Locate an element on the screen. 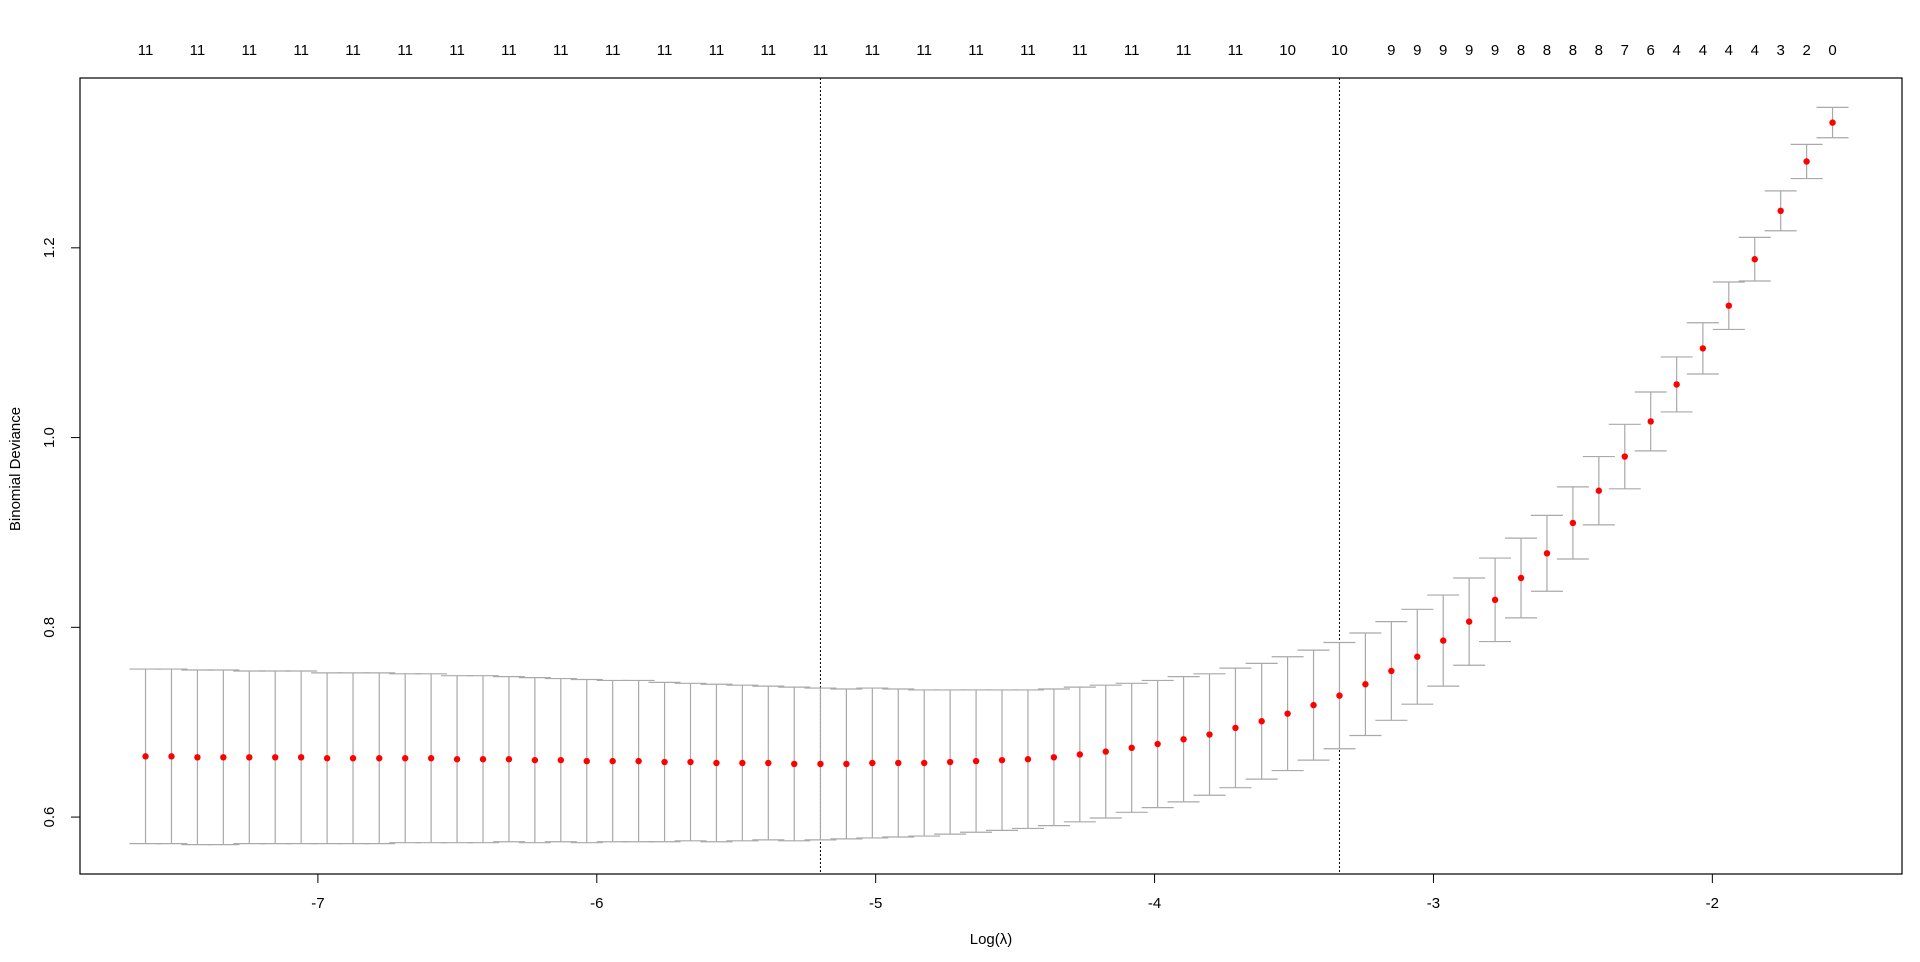 The image size is (1920, 962). y-tick-label: 0.6 is located at coordinates (49, 817).